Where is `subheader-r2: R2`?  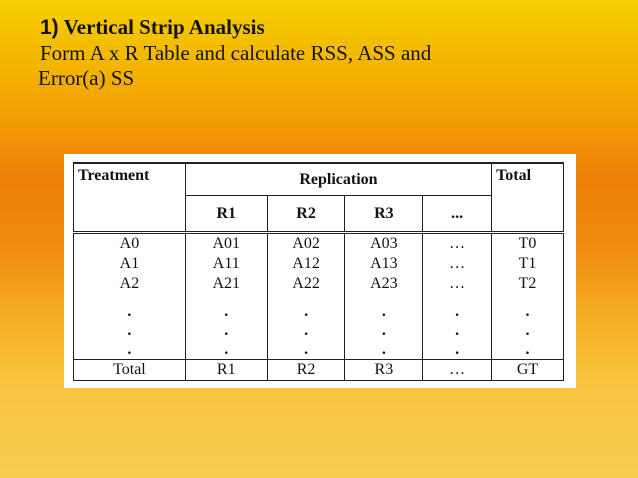 subheader-r2: R2 is located at coordinates (306, 214).